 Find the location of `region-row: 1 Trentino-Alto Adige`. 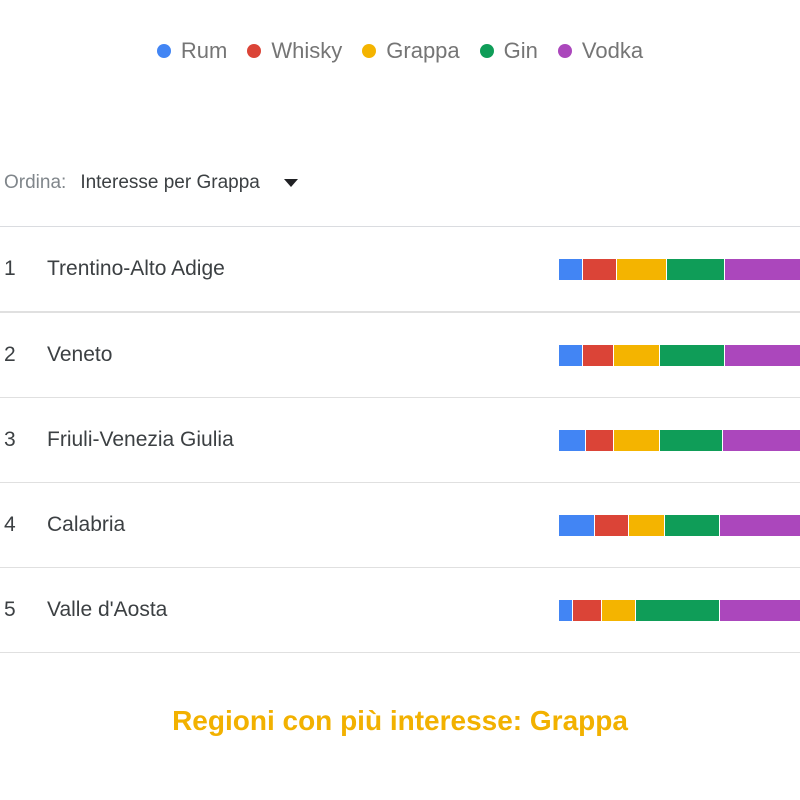

region-row: 1 Trentino-Alto Adige is located at coordinates (400, 268).